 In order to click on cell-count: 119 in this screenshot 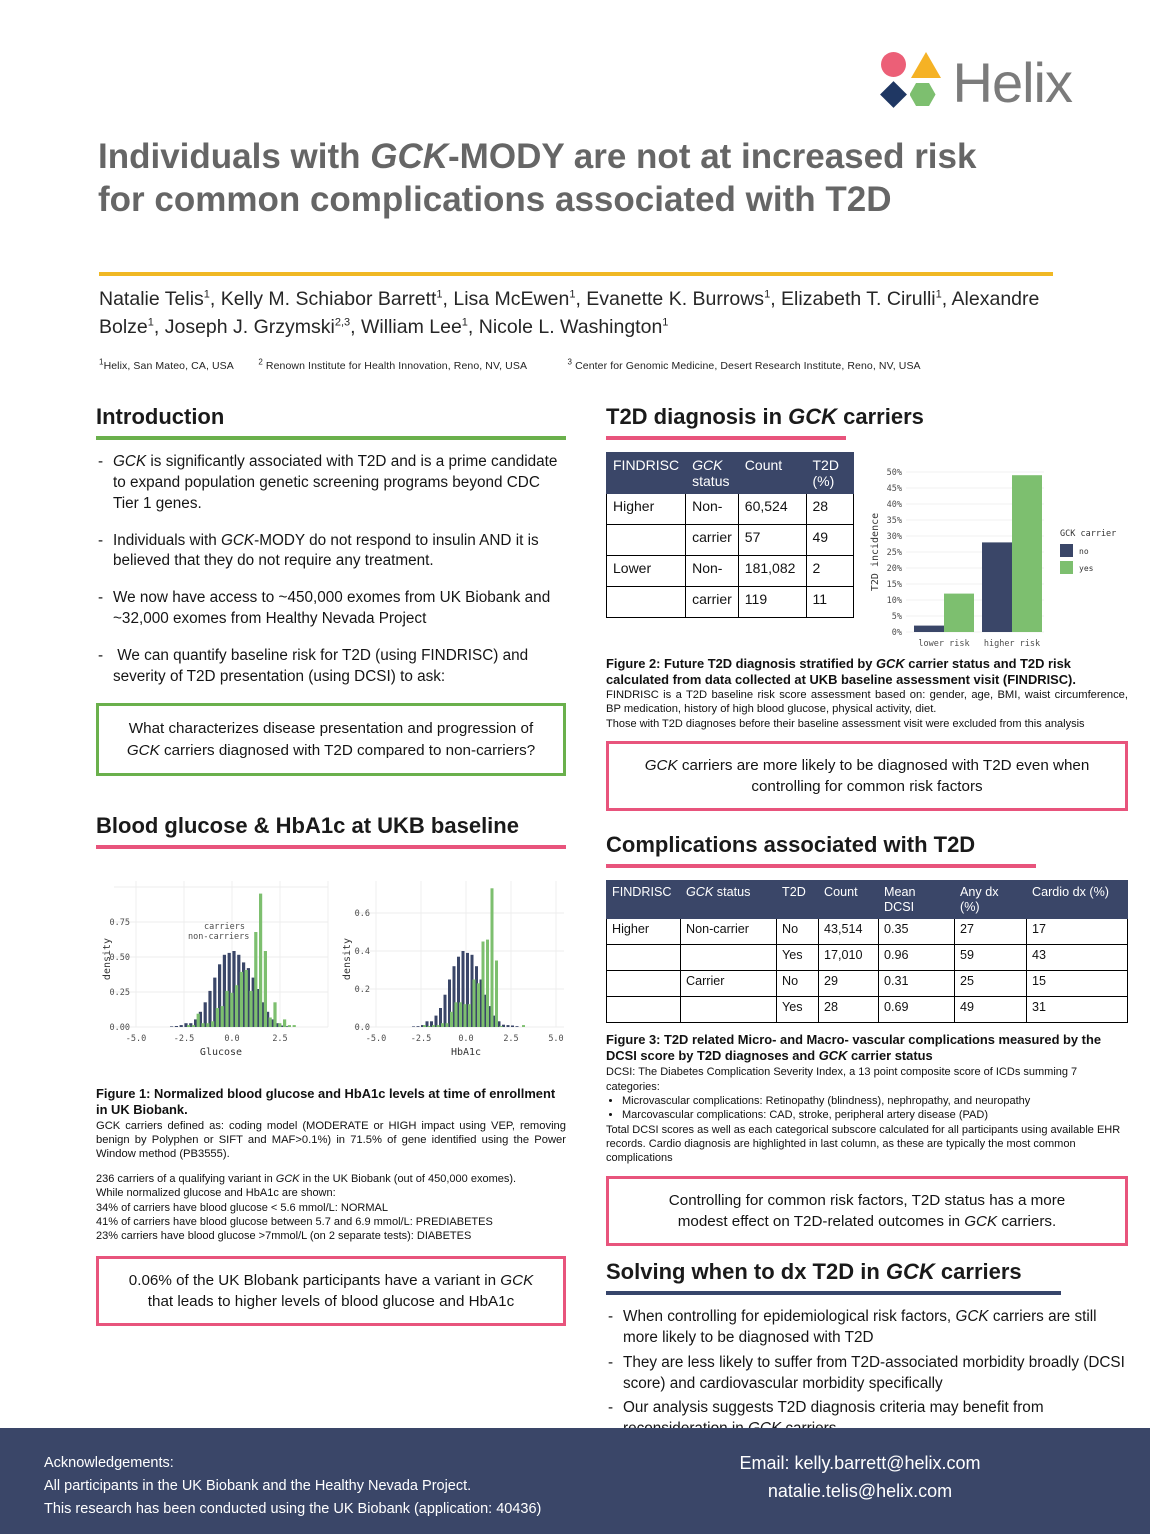, I will do `click(772, 602)`.